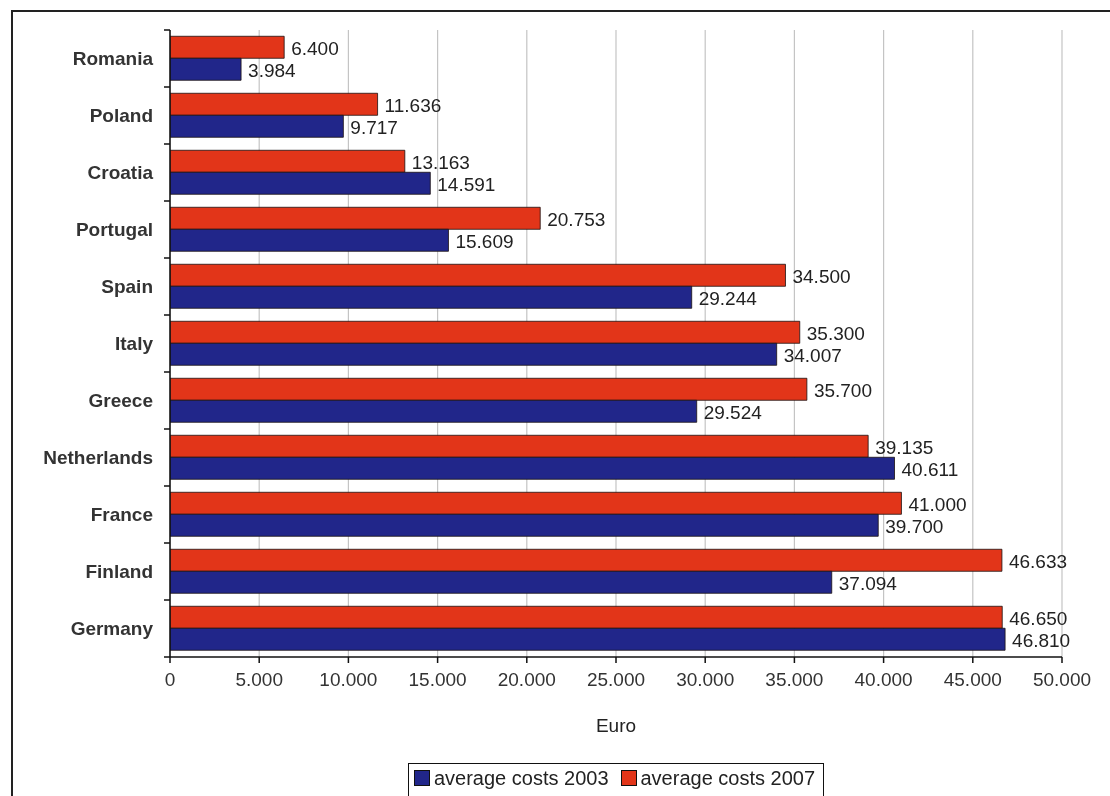 This screenshot has width=1110, height=796. Describe the element at coordinates (883, 680) in the screenshot. I see `x-tick-label: 40.000` at that location.